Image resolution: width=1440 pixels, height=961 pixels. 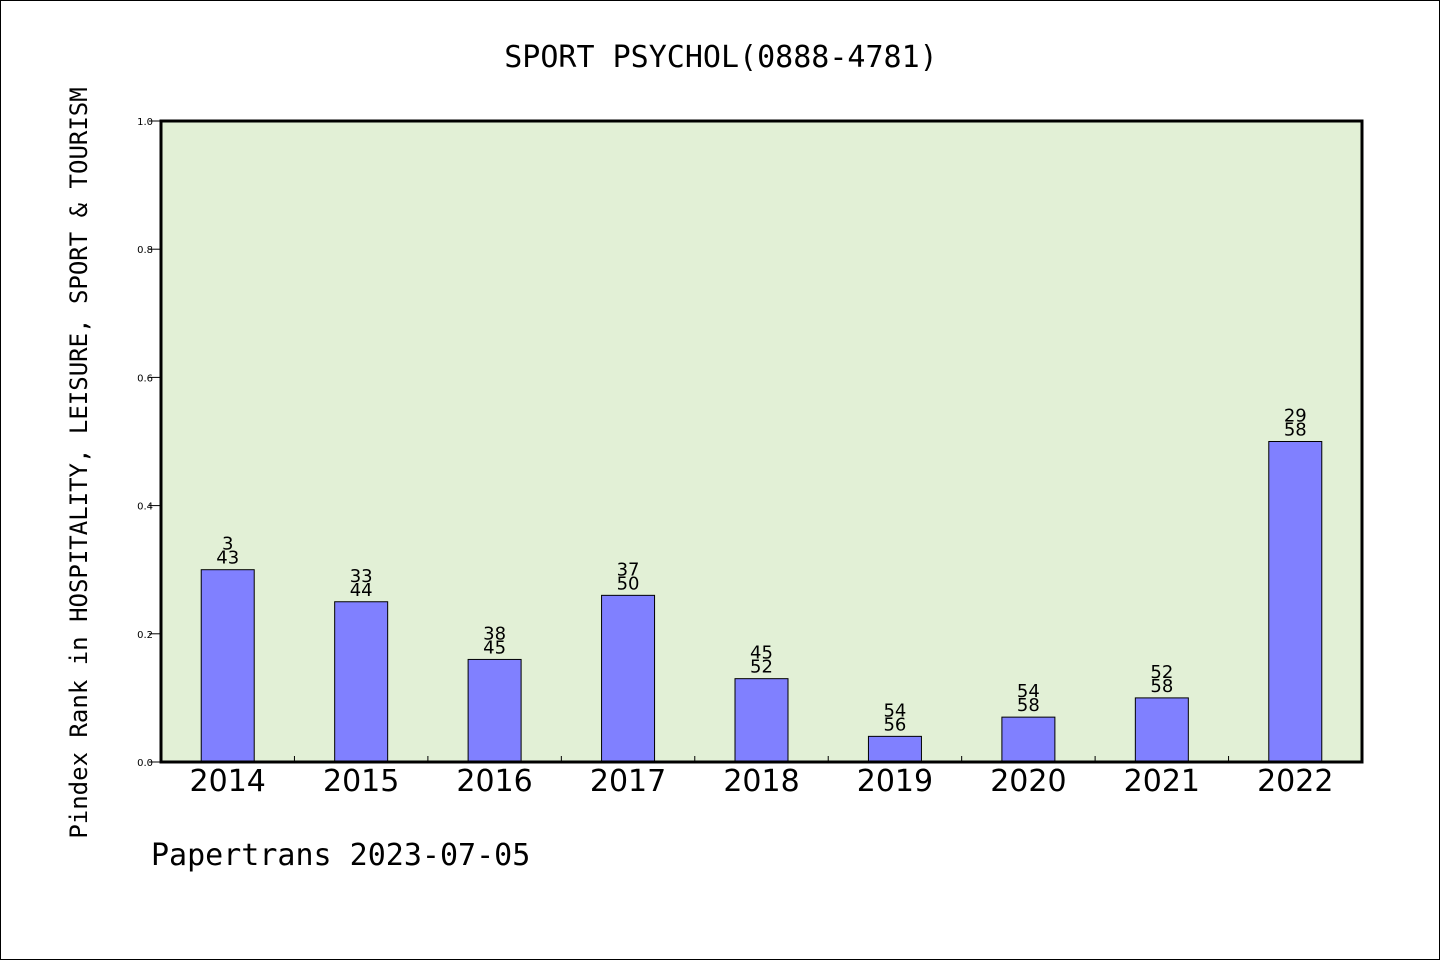 I want to click on bar-label-upper: 37, so click(x=628, y=569).